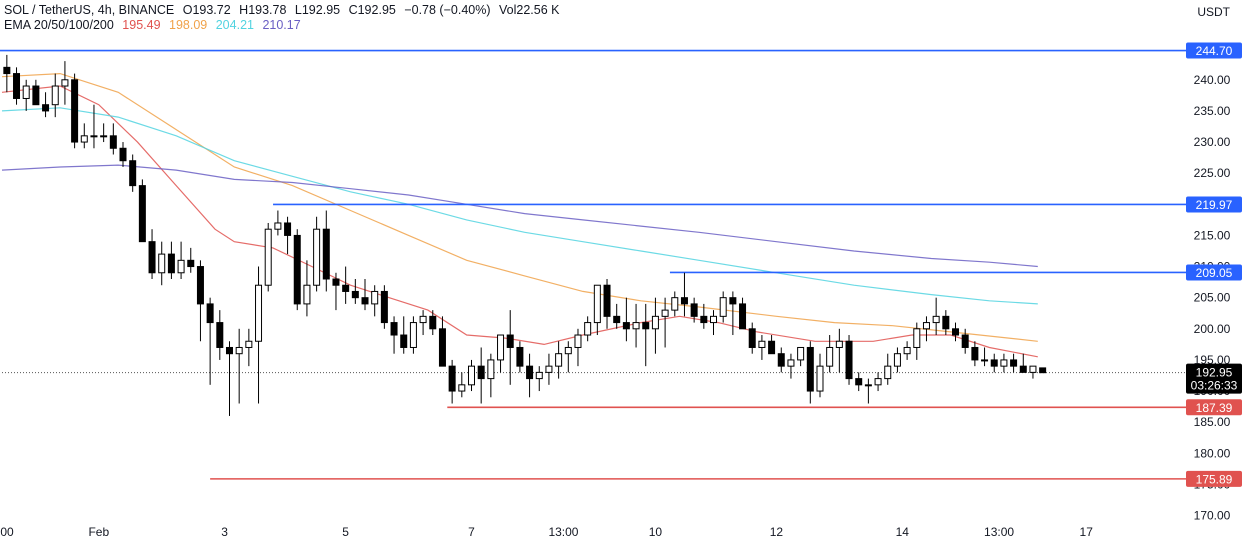  I want to click on change-value: −0.78 (−0.40%), so click(447, 10).